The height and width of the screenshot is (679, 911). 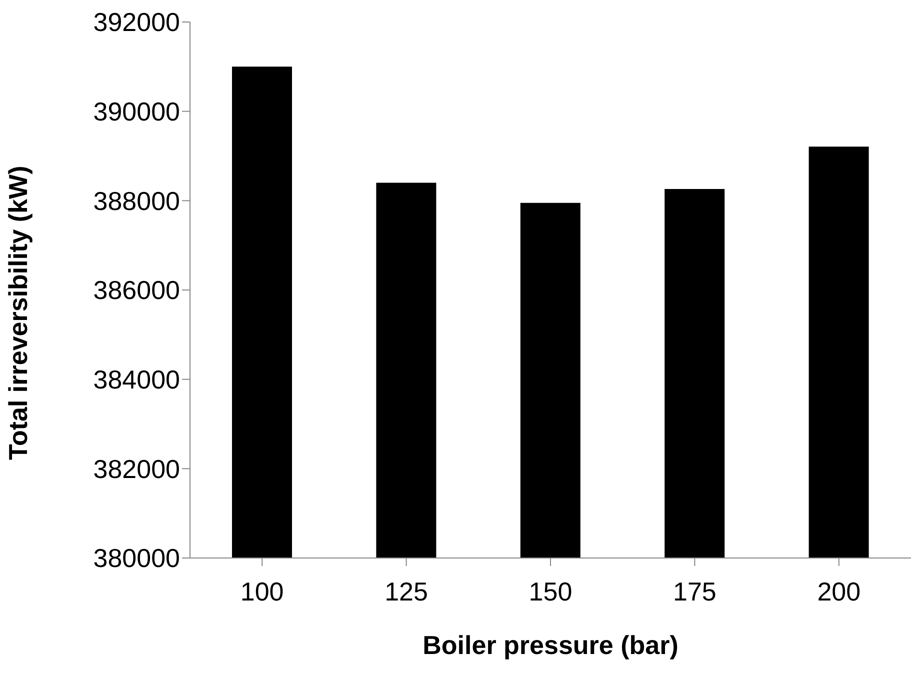 I want to click on x-tick-label: 100, so click(x=262, y=591).